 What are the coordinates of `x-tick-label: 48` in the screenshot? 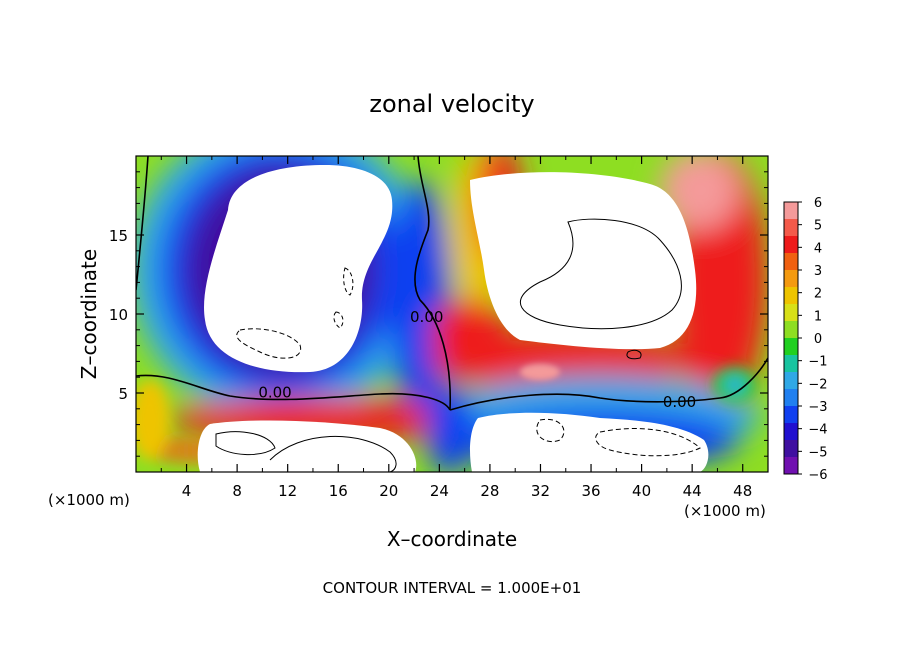 It's located at (742, 491).